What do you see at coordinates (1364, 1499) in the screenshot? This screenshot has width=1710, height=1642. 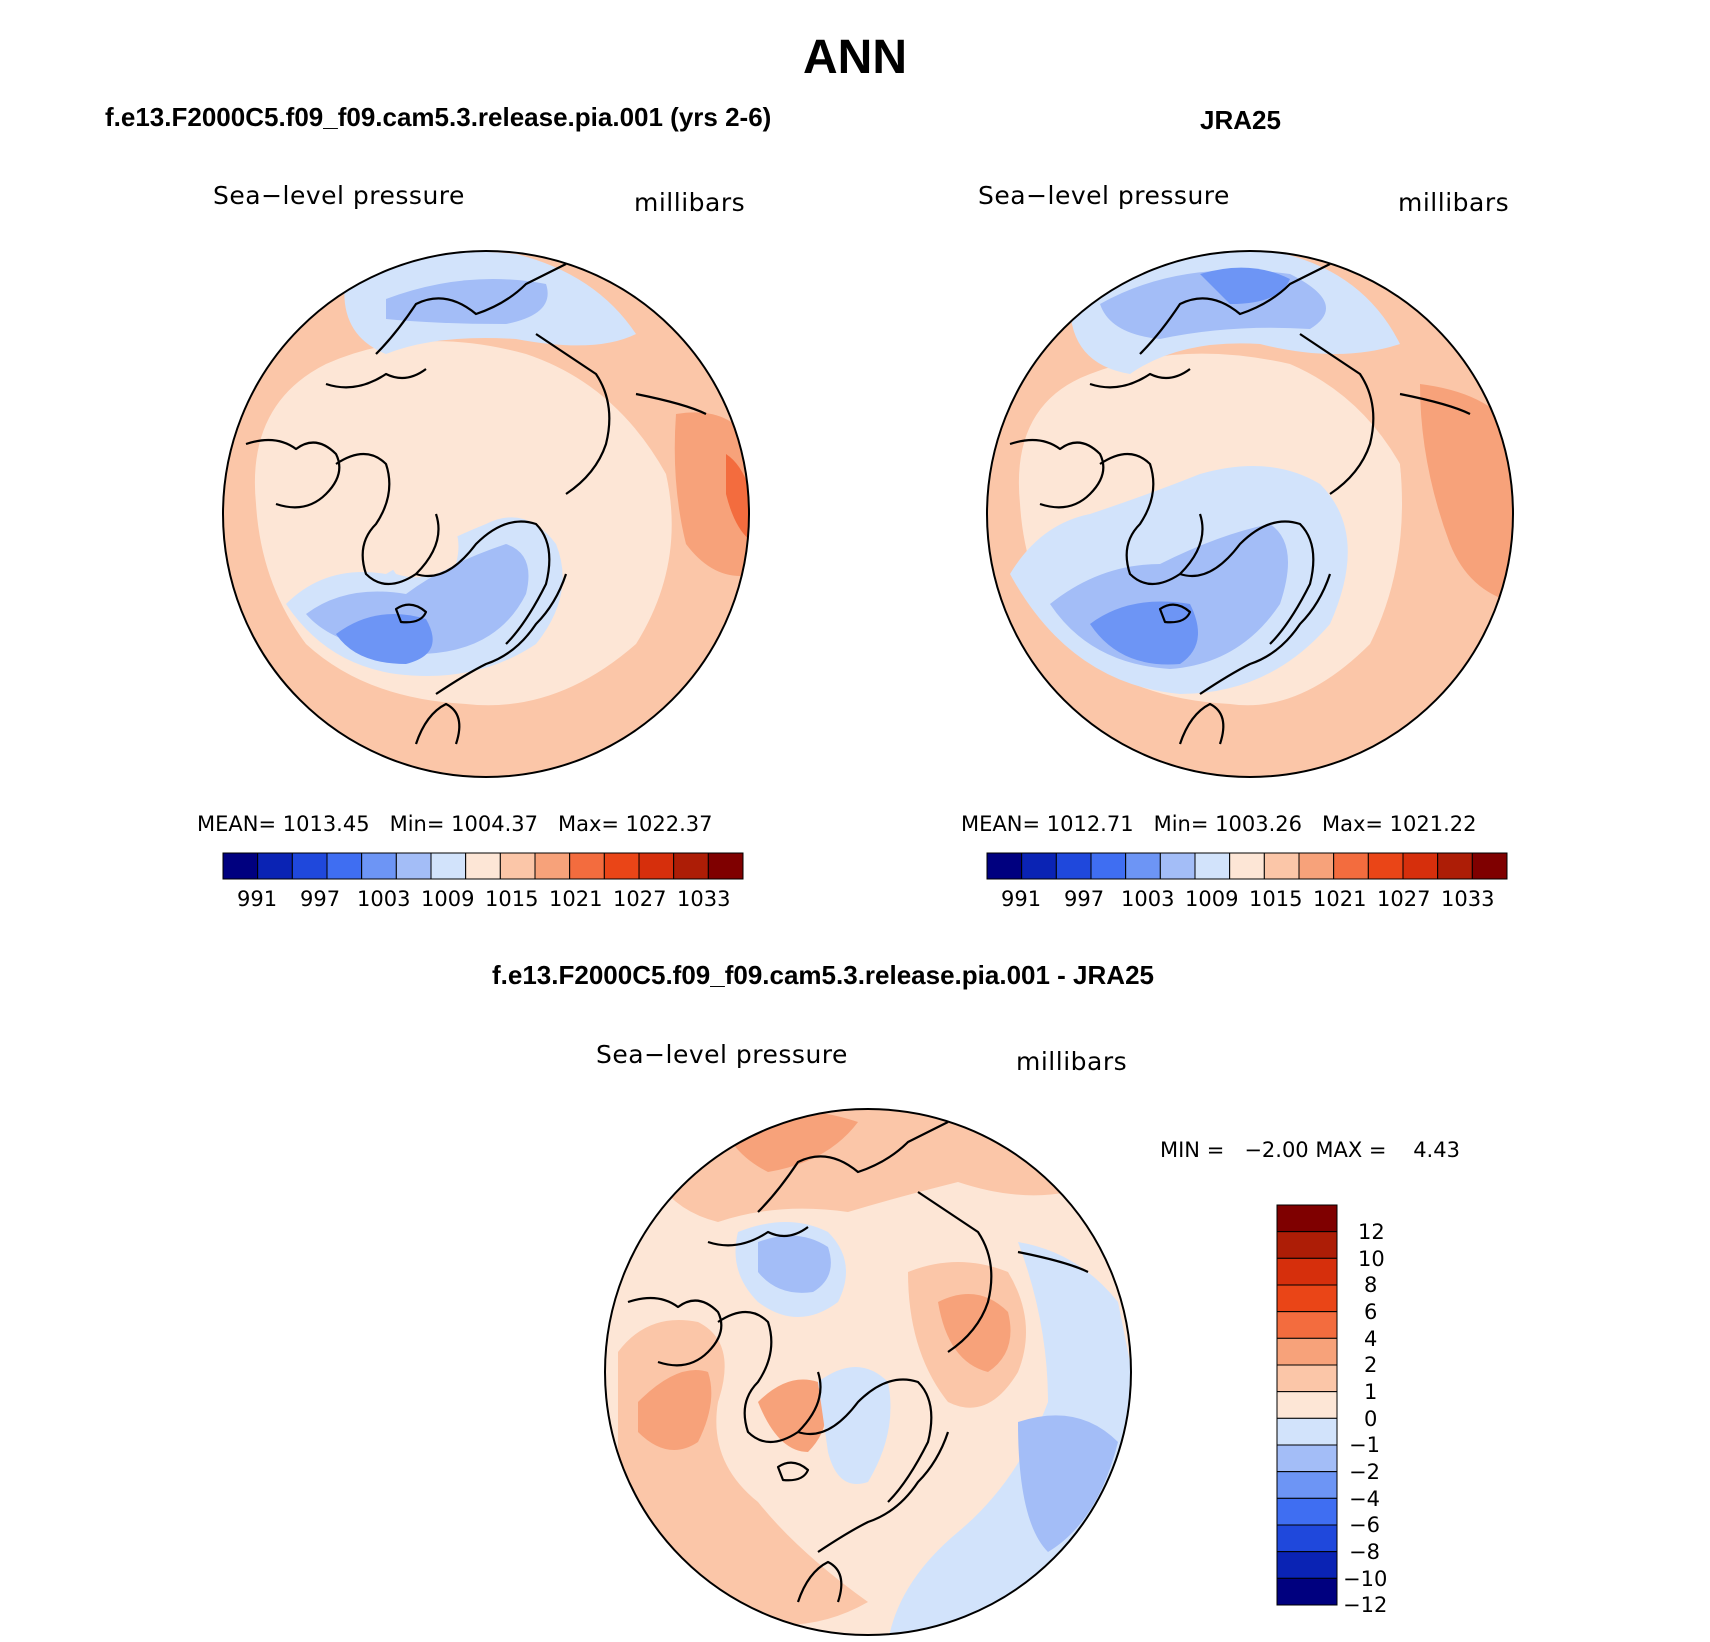 I see `colorbar-tick: −4` at bounding box center [1364, 1499].